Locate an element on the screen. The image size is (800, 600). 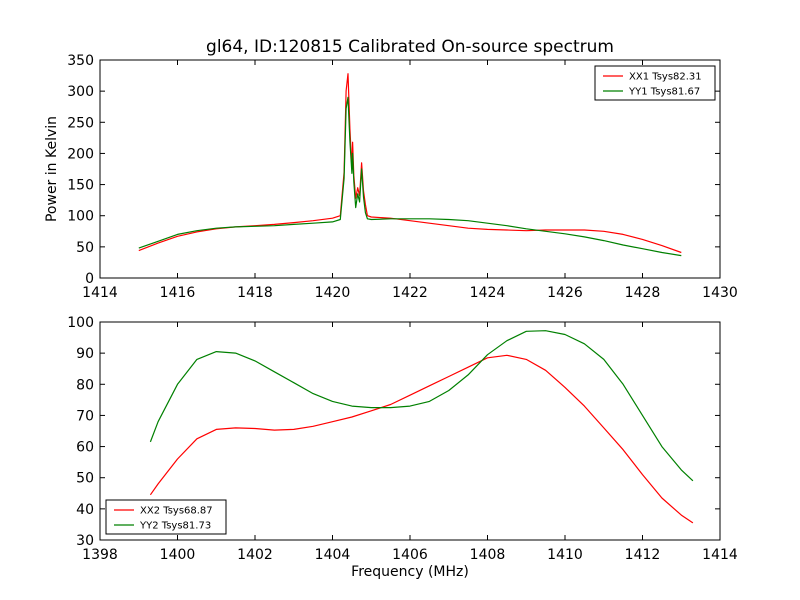
x-tick-label: 1430 is located at coordinates (720, 293).